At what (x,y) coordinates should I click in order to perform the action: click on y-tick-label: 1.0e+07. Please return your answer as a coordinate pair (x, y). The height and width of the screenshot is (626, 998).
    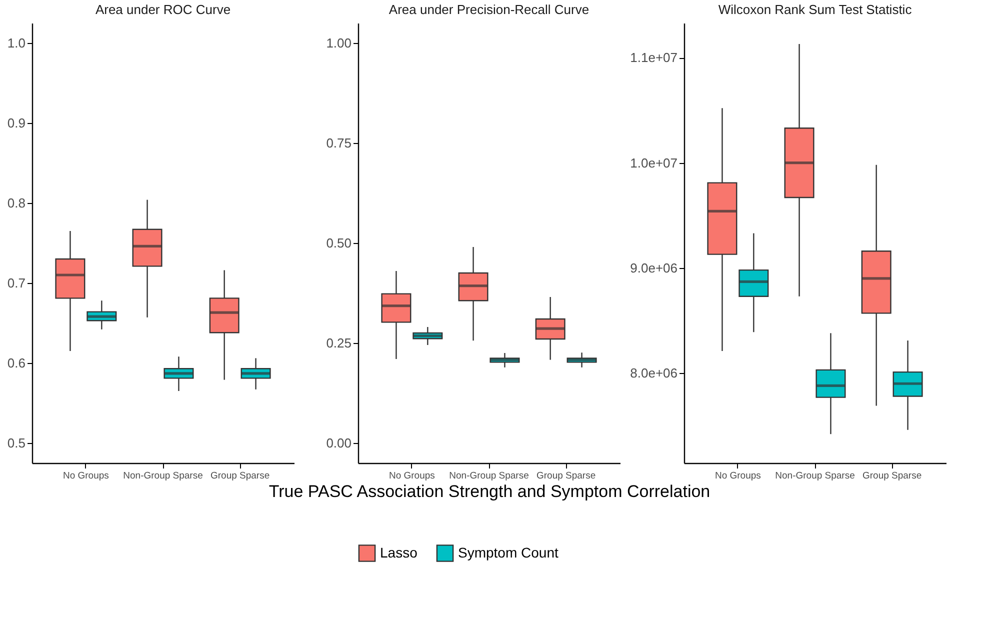
    Looking at the image, I should click on (654, 162).